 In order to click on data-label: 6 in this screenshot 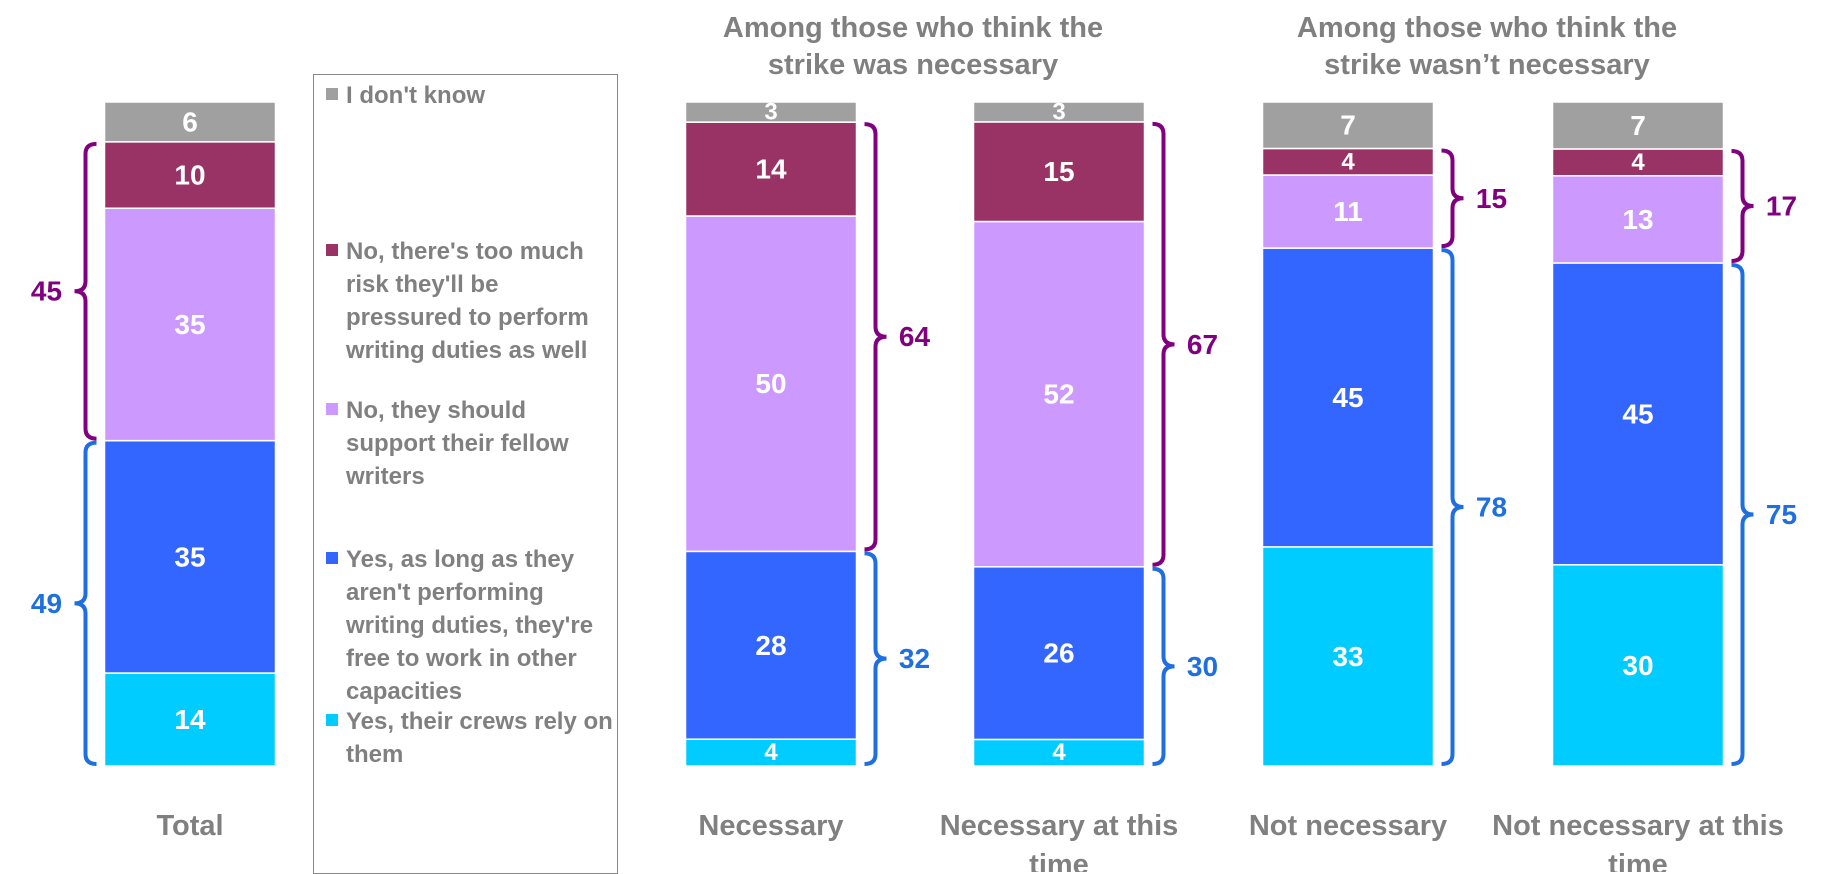, I will do `click(190, 121)`.